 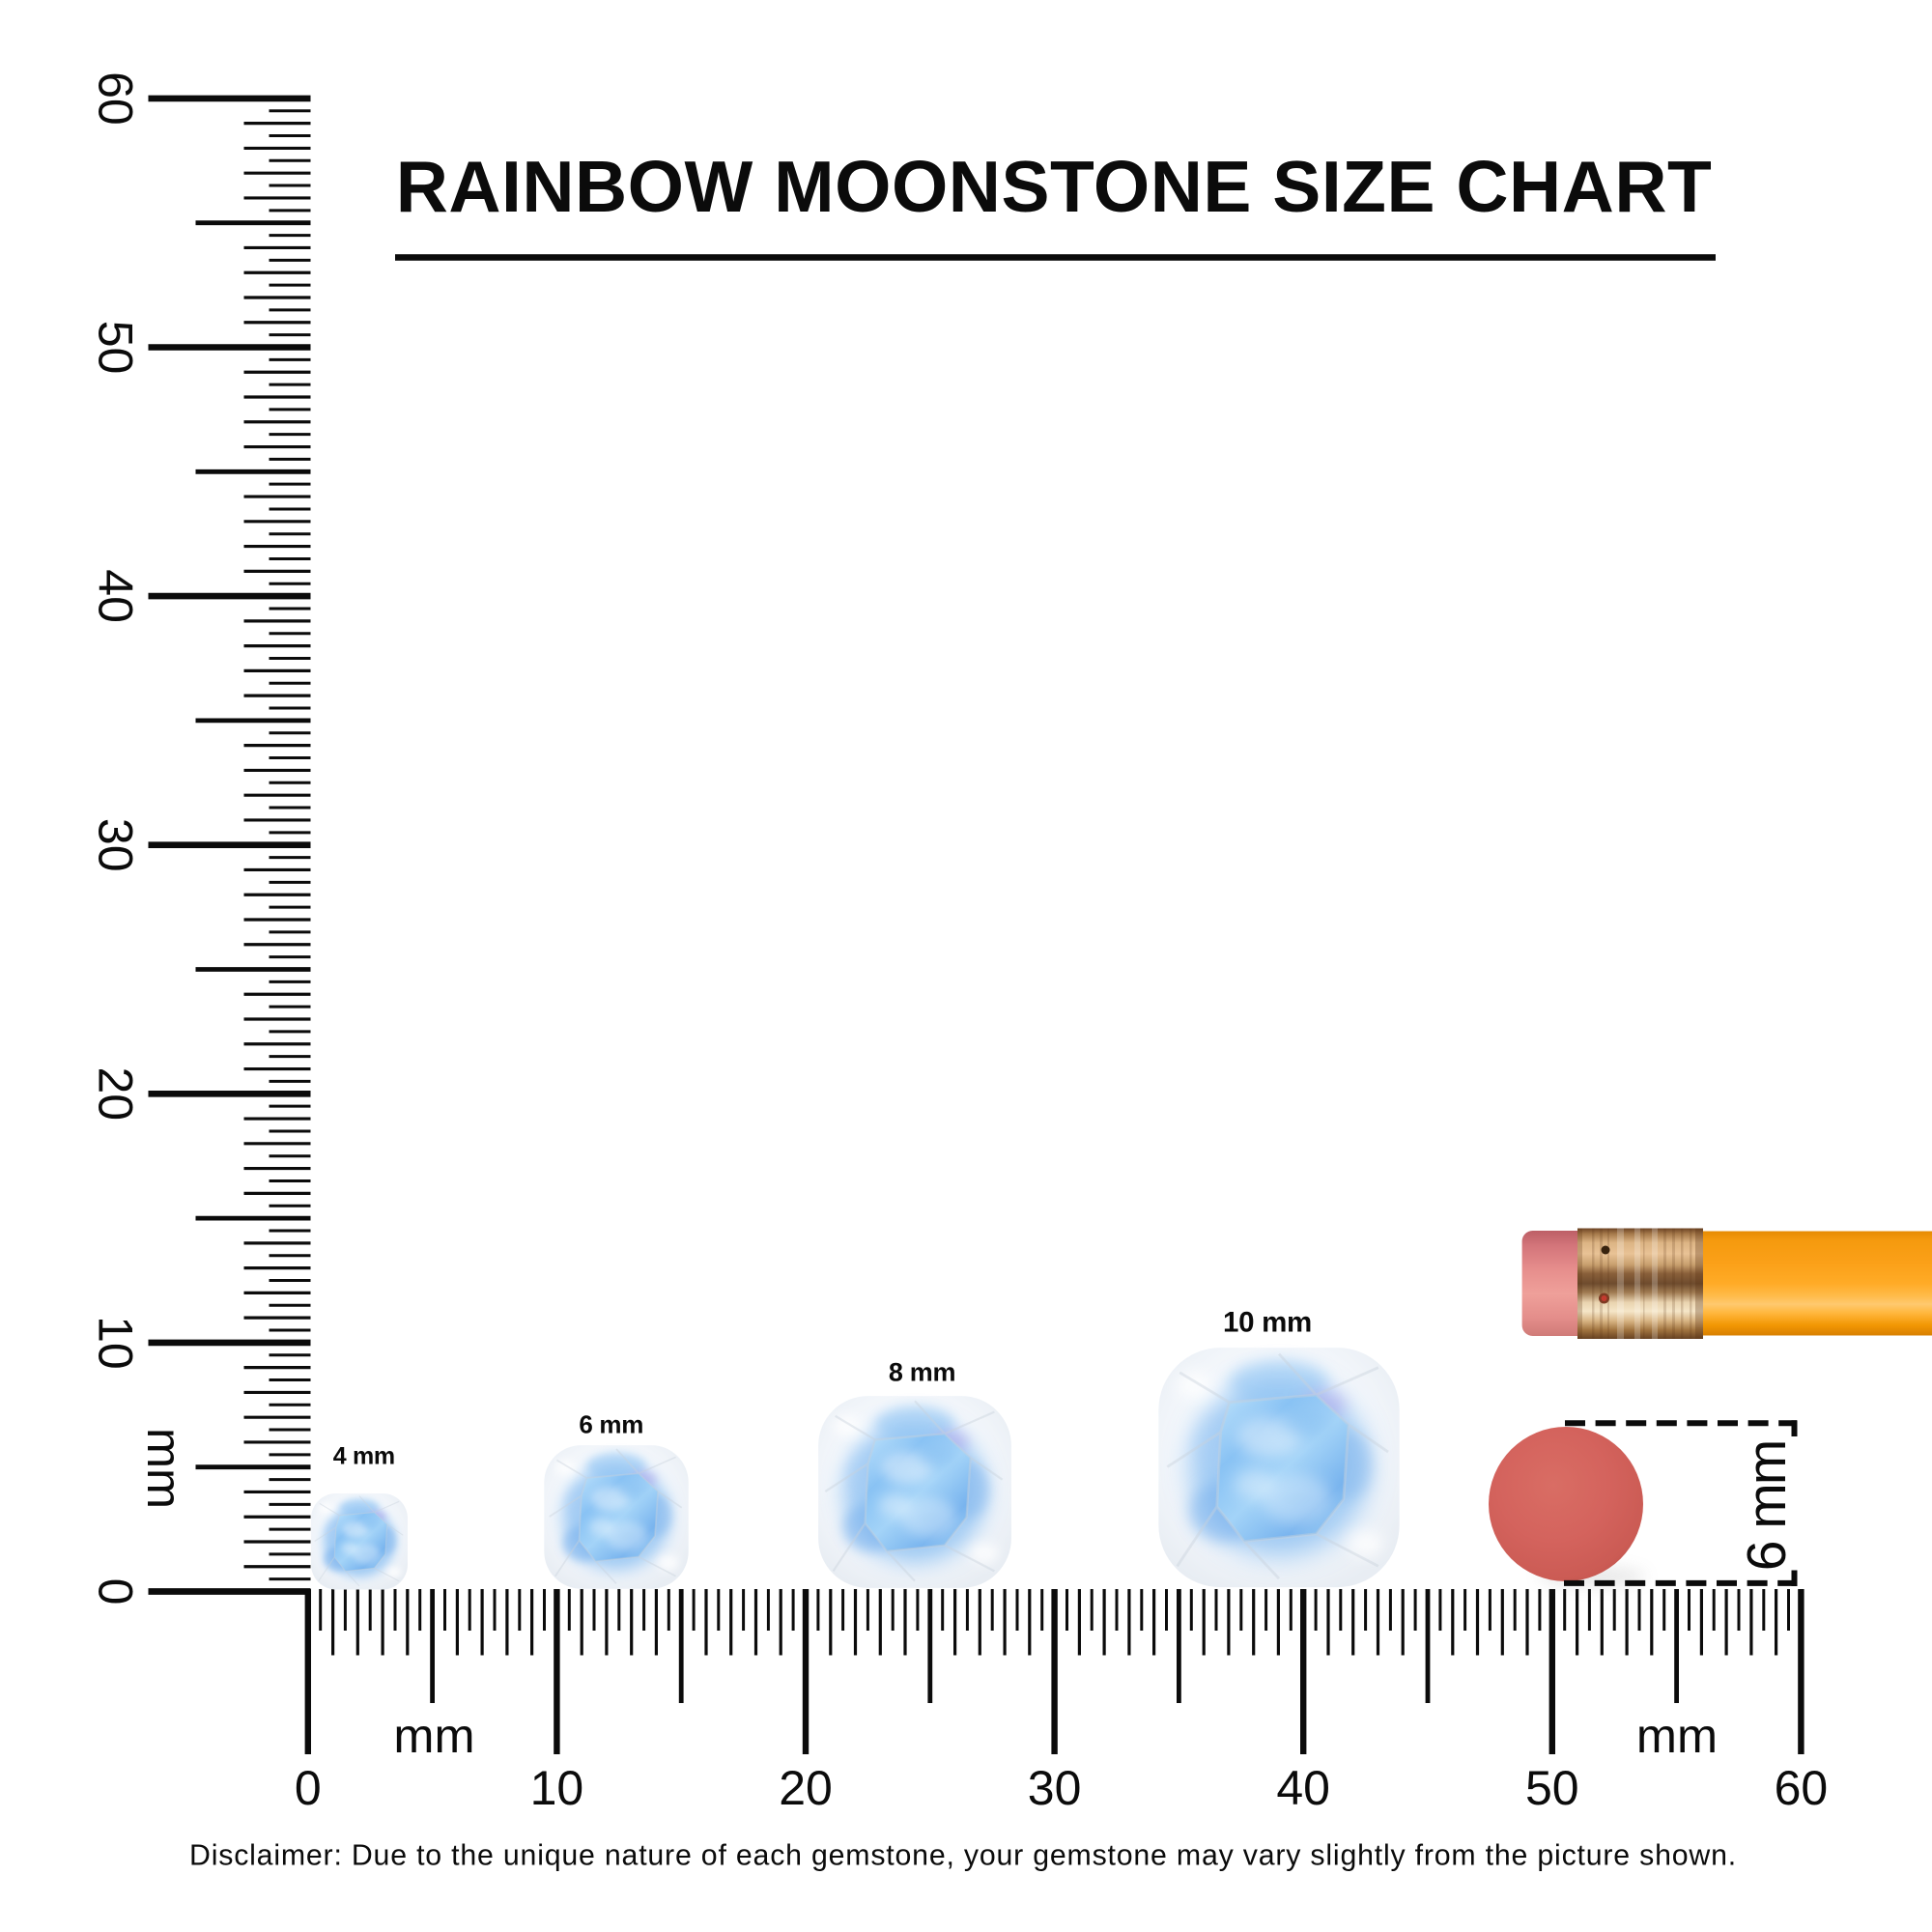 I want to click on svg-text: 10 mm, so click(x=1267, y=1323).